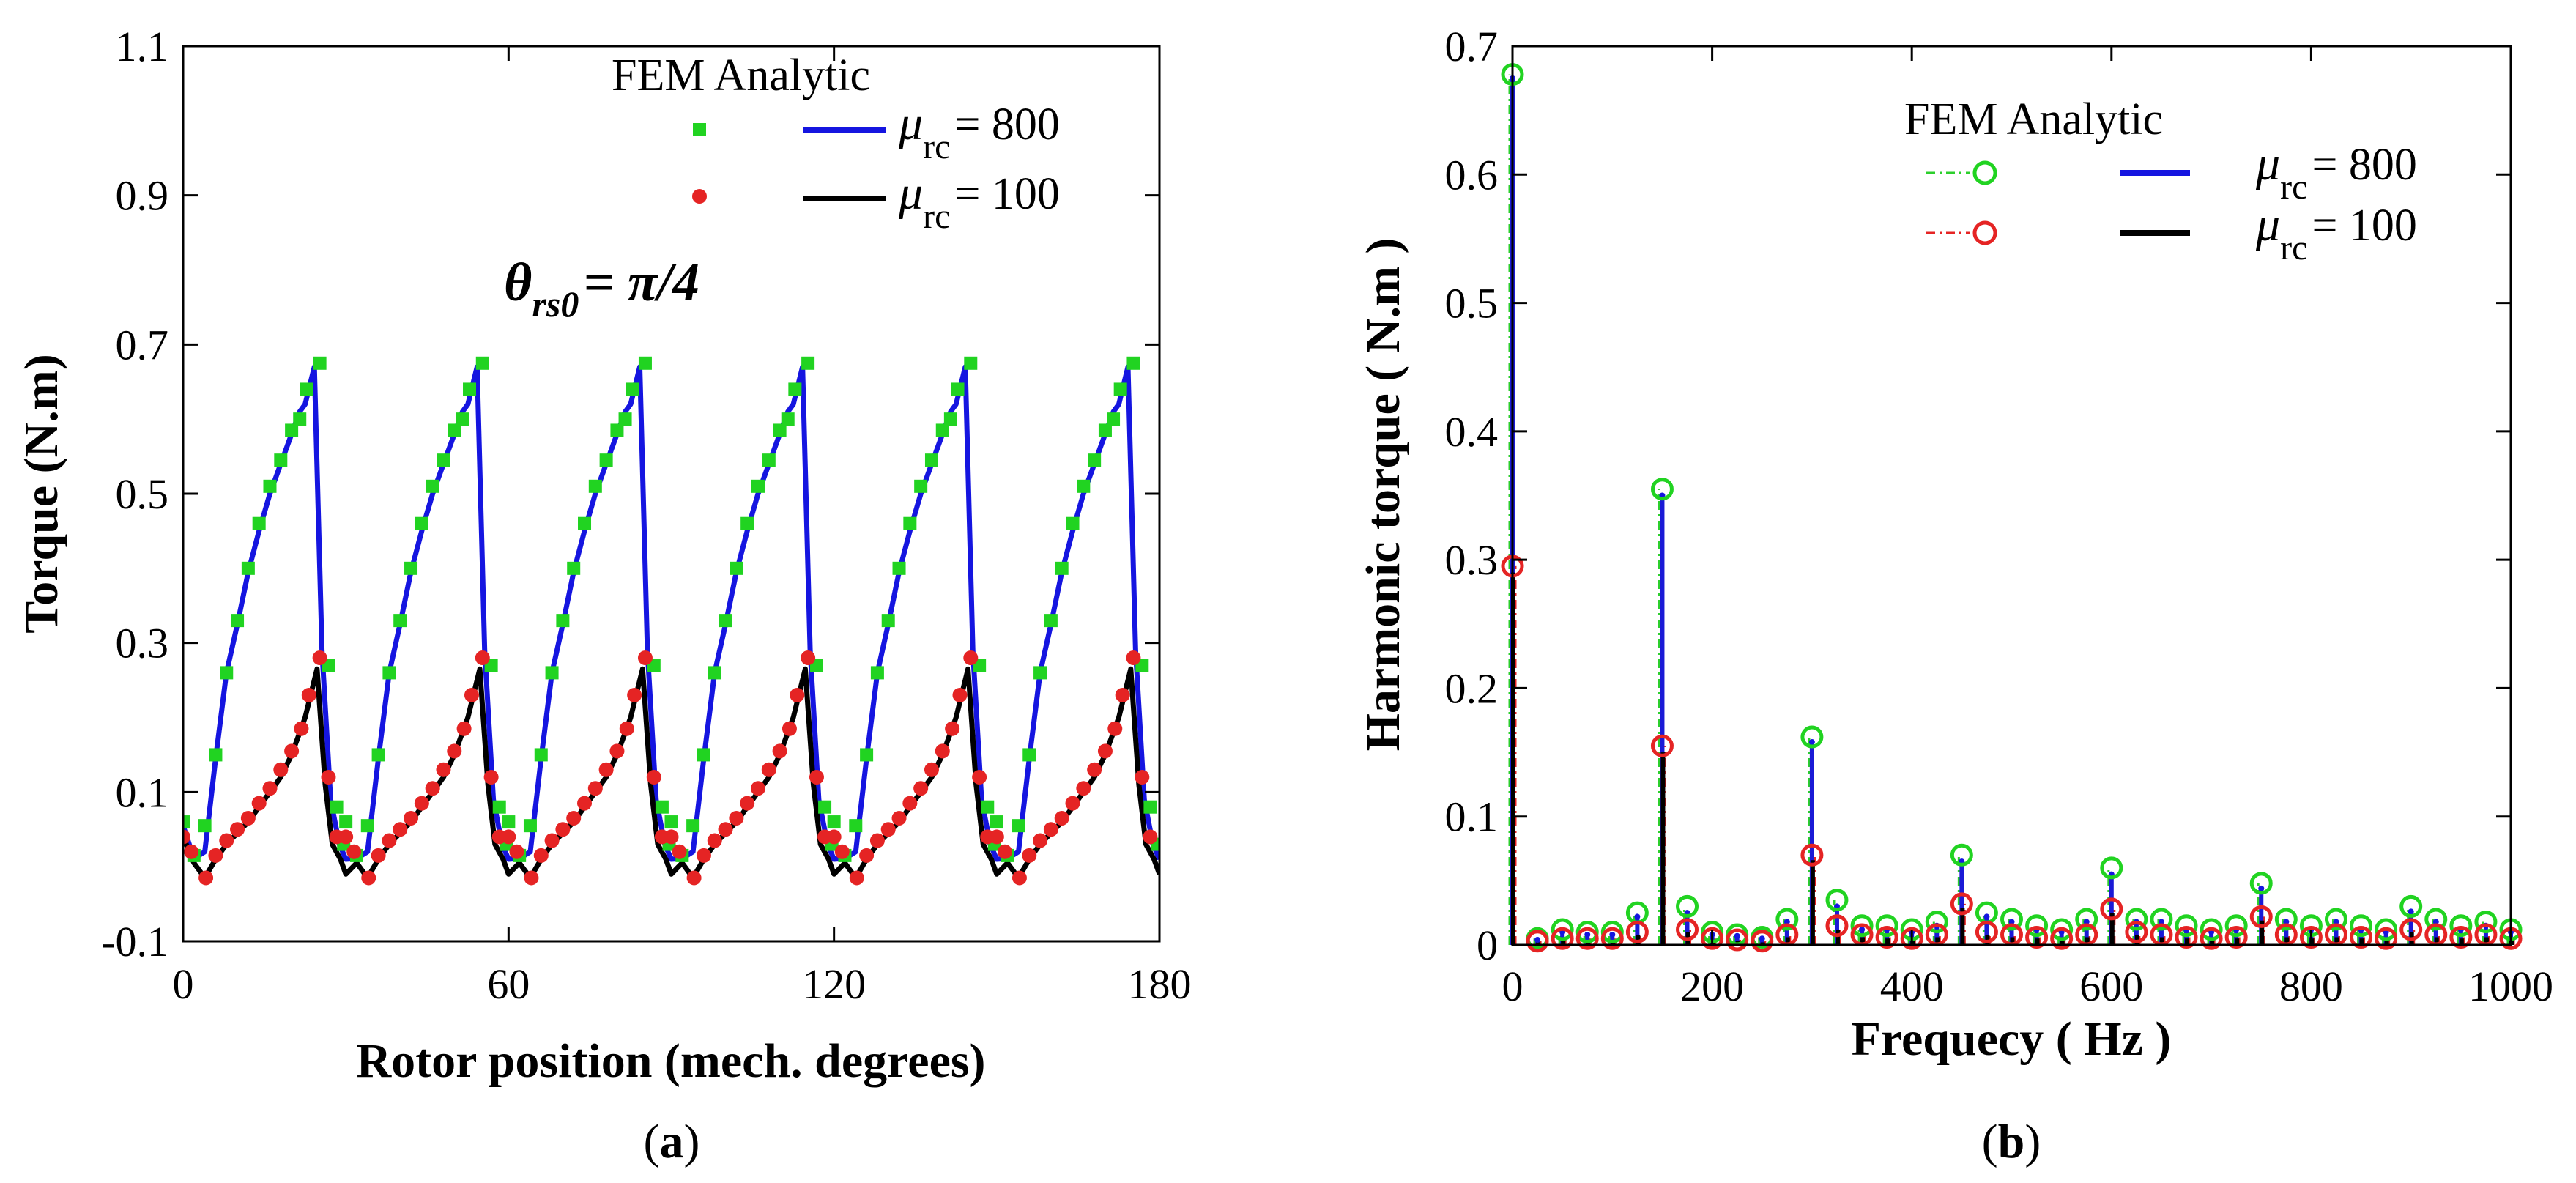 The image size is (2576, 1183). What do you see at coordinates (1984, 172) in the screenshot?
I see `legend-b-fem-800-marker` at bounding box center [1984, 172].